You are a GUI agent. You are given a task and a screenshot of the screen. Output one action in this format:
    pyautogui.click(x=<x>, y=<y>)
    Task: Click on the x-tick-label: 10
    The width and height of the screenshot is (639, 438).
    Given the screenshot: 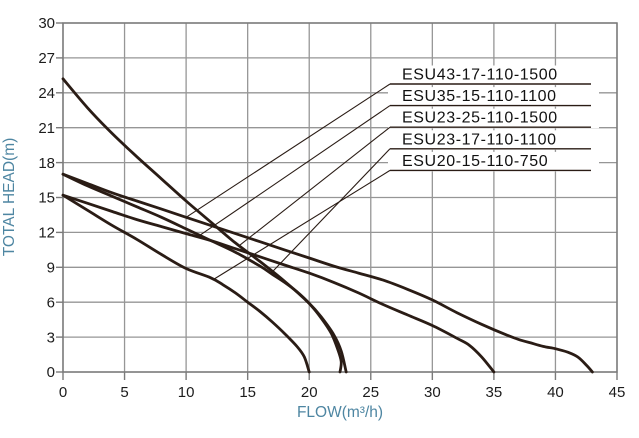 What is the action you would take?
    pyautogui.click(x=186, y=392)
    